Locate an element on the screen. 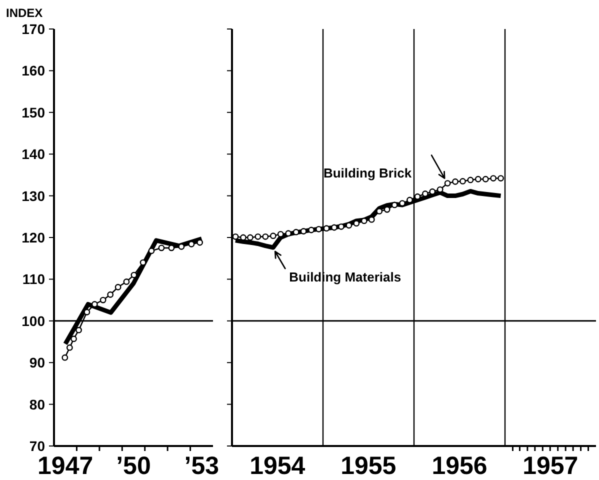 The width and height of the screenshot is (599, 480). x-tick-label: 1956 is located at coordinates (460, 466).